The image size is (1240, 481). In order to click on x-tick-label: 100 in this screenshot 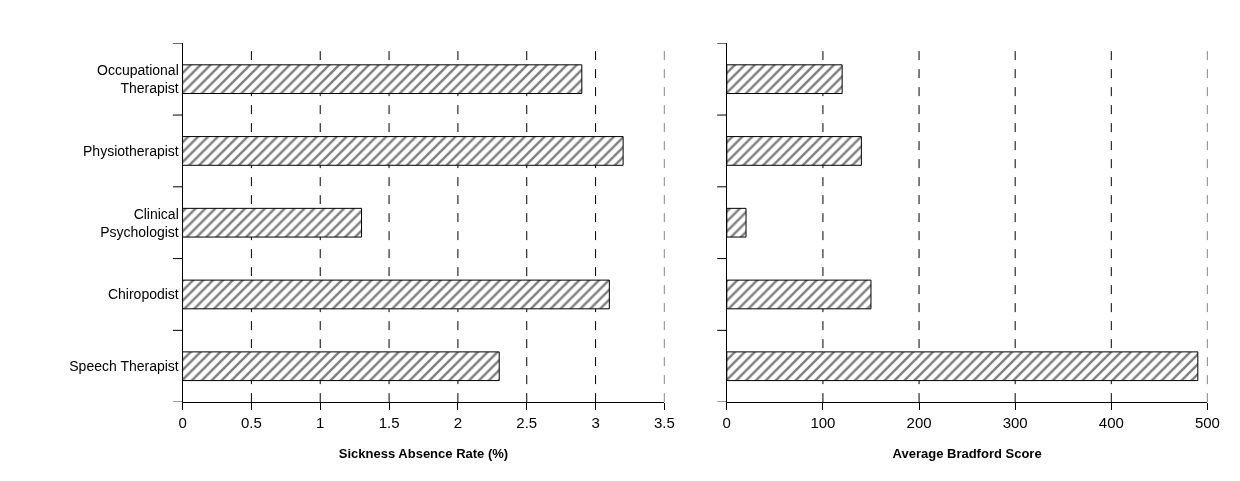, I will do `click(823, 423)`.